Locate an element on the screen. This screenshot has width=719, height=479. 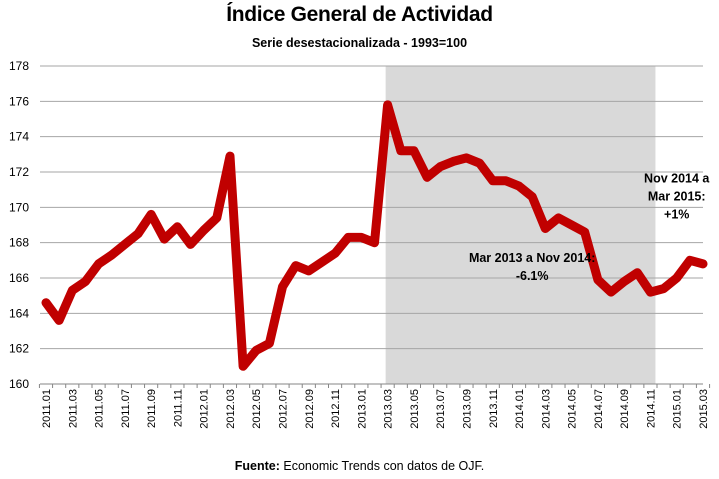
x-tick-label: 2014.07 is located at coordinates (599, 409).